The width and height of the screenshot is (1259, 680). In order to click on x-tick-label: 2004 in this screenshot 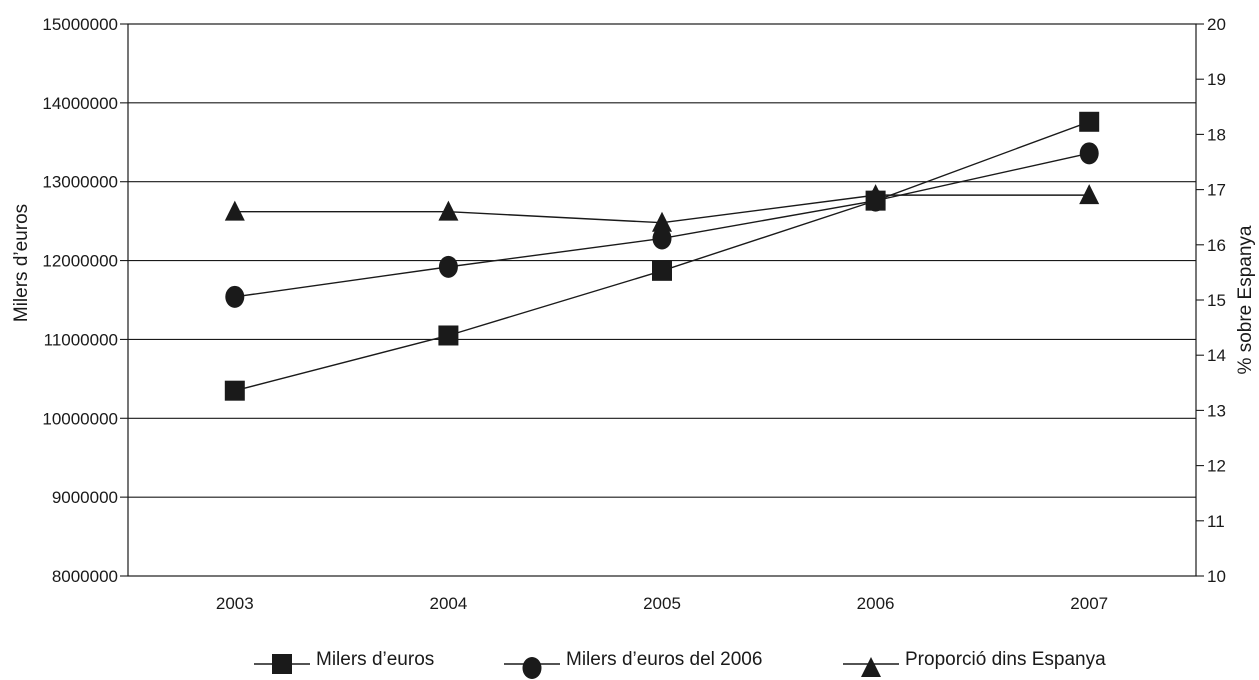, I will do `click(448, 603)`.